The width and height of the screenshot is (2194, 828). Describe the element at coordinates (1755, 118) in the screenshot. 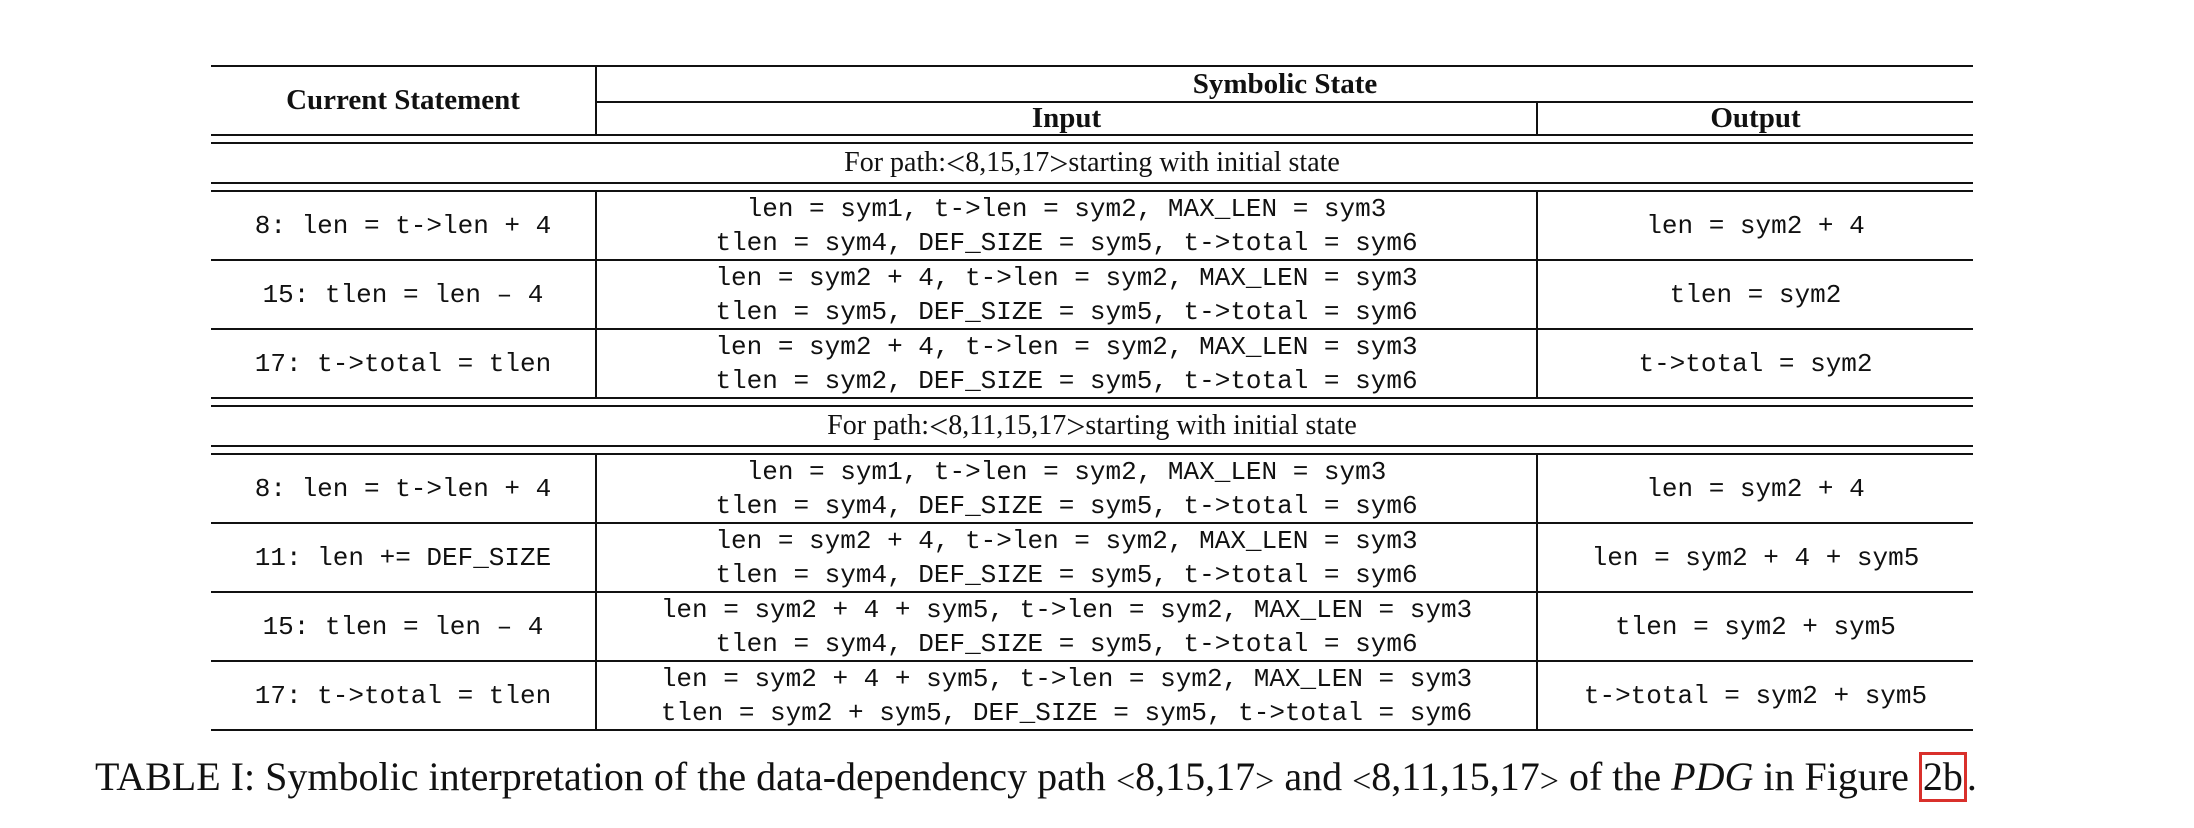

I see `header-output: Output` at that location.